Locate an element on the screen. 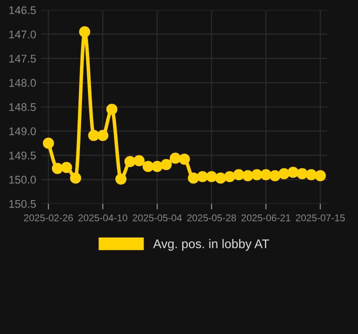 The width and height of the screenshot is (358, 334). legend-label: Avg. pos. in lobby AT is located at coordinates (211, 245).